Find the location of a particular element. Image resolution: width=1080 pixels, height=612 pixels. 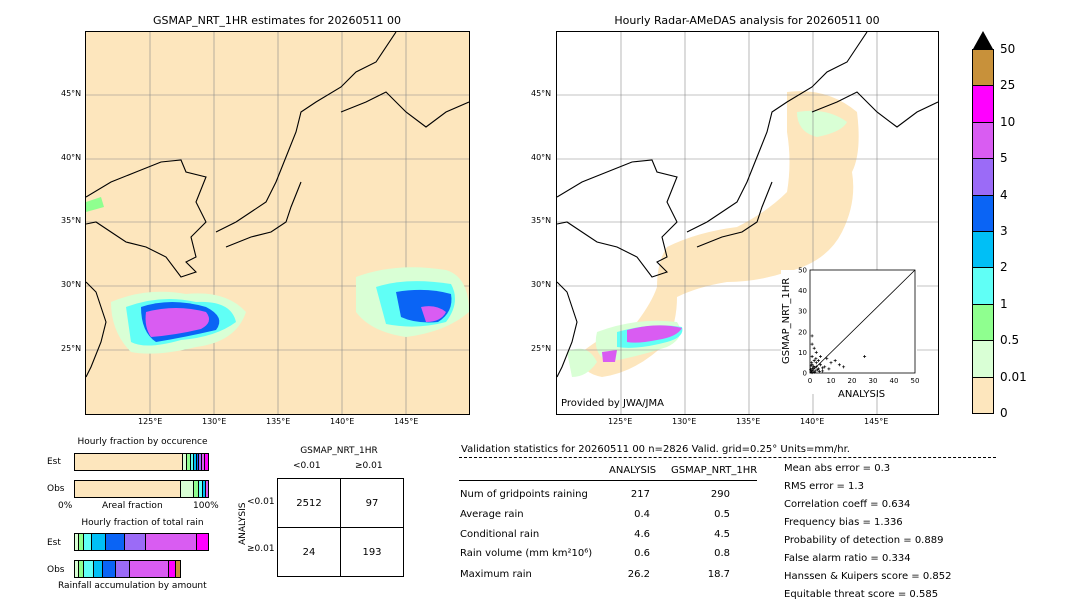

left-lat-25: 25°N is located at coordinates (71, 348).